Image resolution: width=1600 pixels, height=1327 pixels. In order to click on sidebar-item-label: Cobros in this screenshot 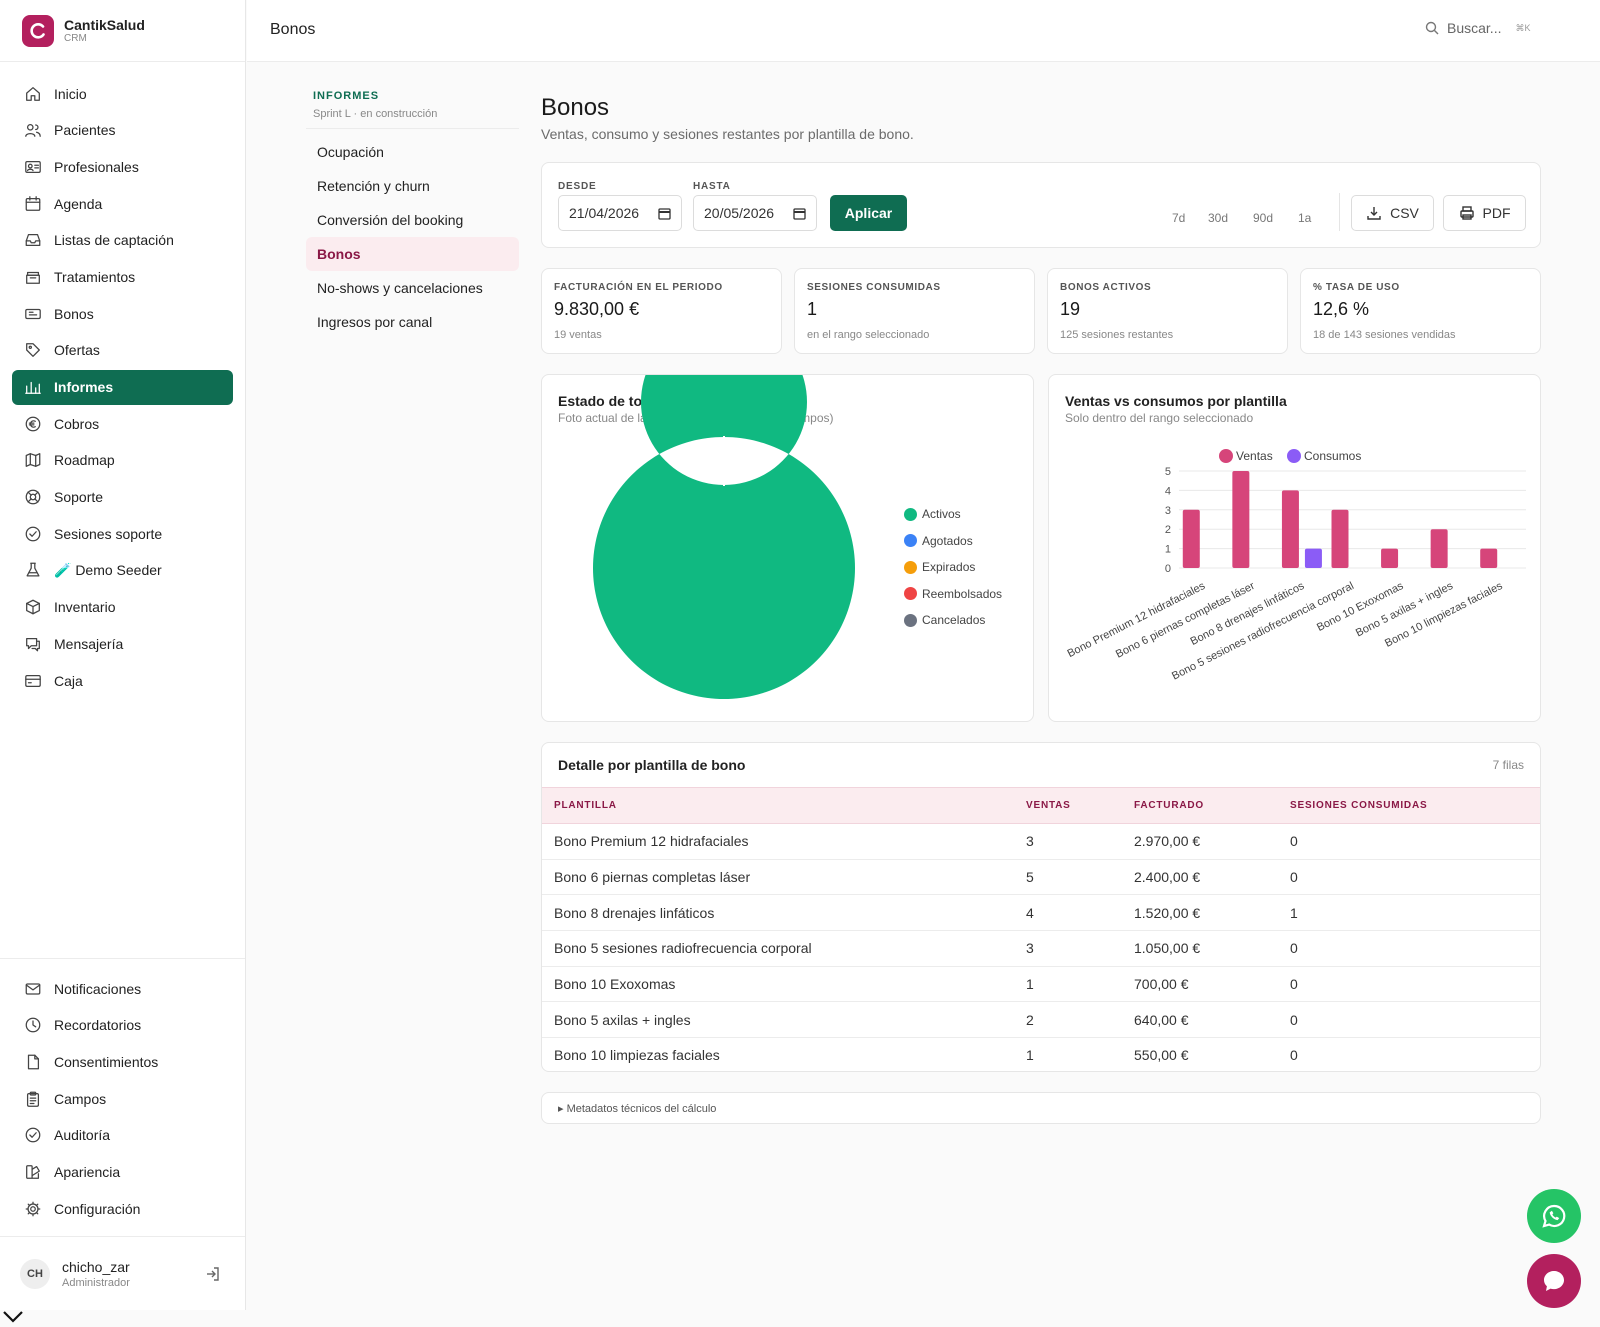, I will do `click(77, 423)`.